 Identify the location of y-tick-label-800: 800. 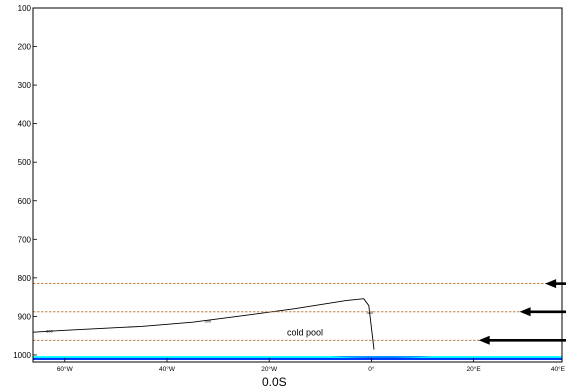
(25, 278).